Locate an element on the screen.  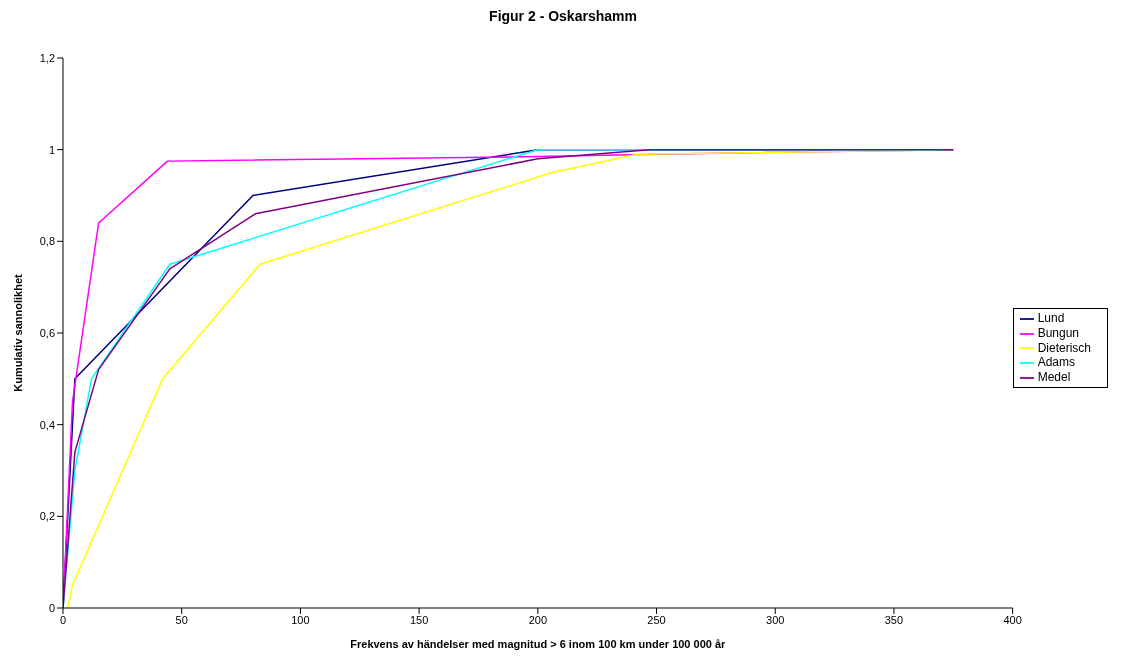
x-tick-label: 50 is located at coordinates (181, 619).